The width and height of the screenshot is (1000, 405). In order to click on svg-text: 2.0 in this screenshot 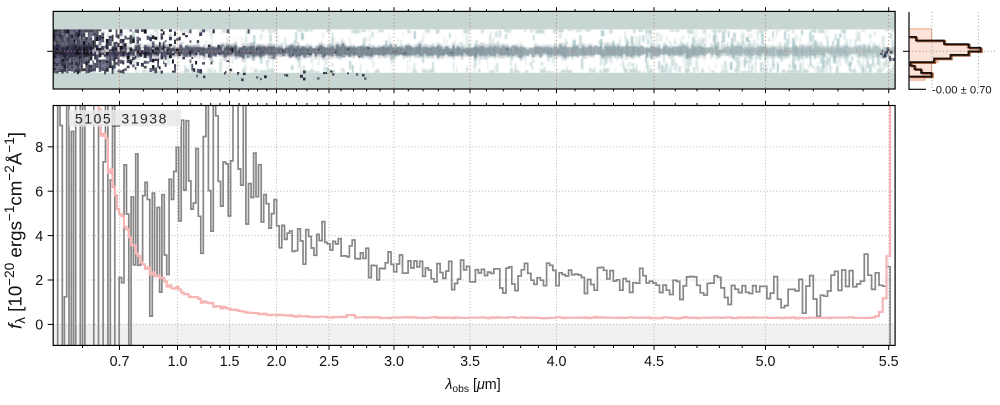, I will do `click(277, 362)`.